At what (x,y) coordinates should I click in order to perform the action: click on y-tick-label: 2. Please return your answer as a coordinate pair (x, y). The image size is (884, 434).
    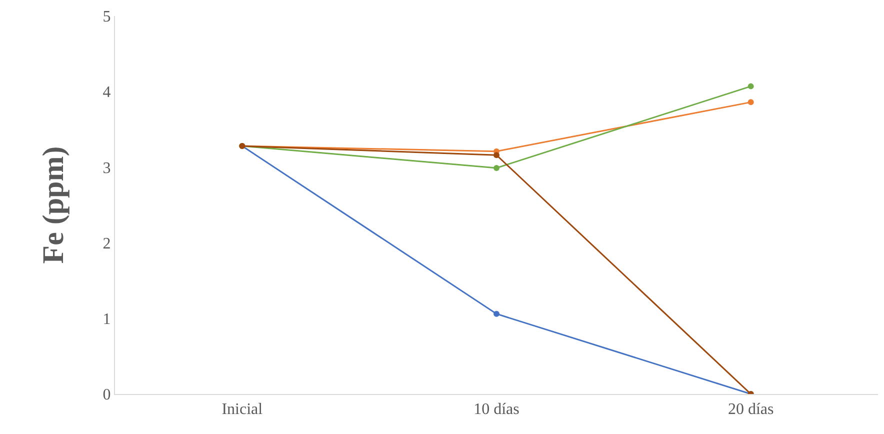
    Looking at the image, I should click on (106, 243).